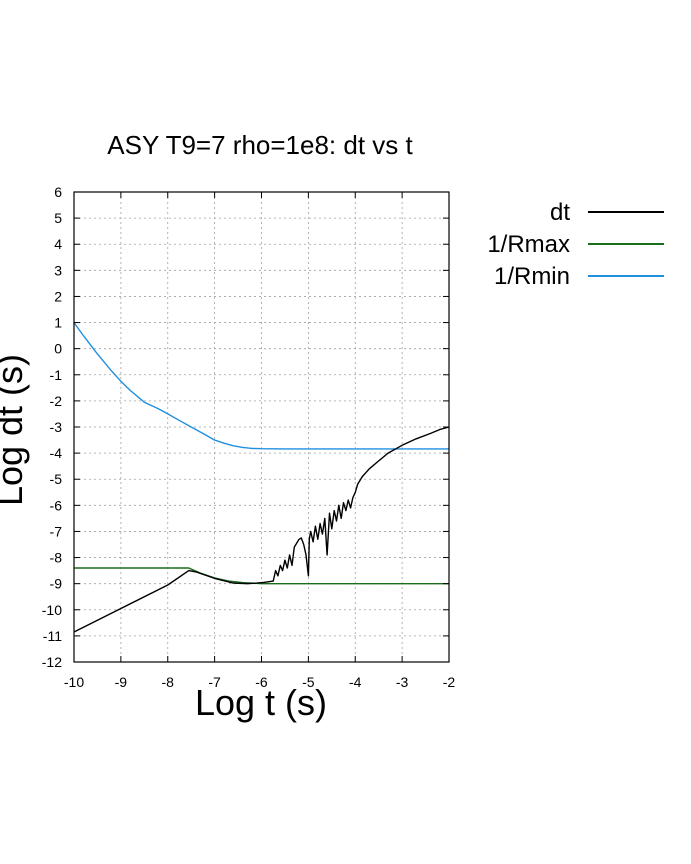  I want to click on legend-label: 1/Rmin, so click(532, 276).